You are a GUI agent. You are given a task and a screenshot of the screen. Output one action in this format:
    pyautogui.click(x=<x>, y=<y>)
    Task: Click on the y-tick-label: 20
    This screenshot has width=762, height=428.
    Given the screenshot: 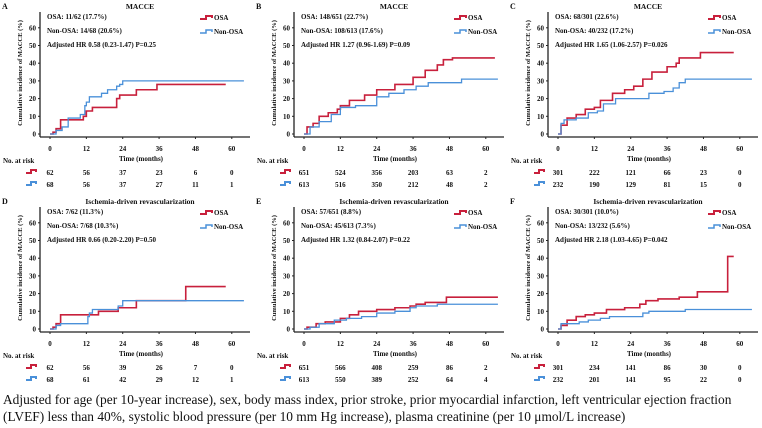 What is the action you would take?
    pyautogui.click(x=287, y=294)
    